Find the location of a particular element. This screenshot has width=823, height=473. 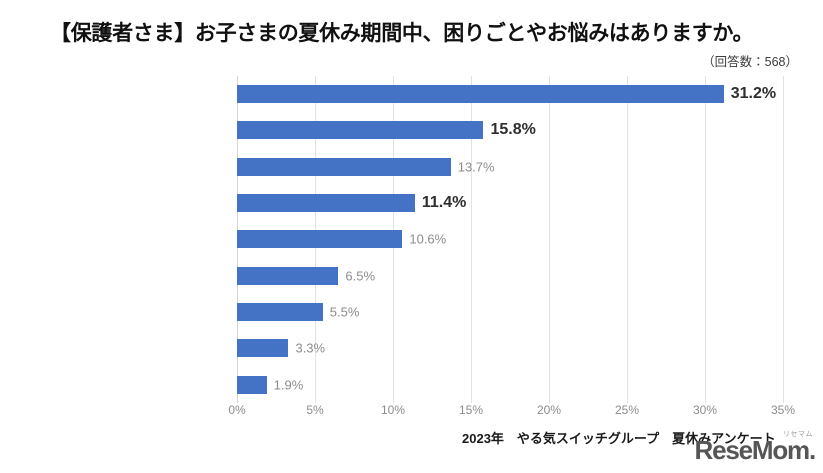

bar-row: 生活リズムの乱れ31.2% is located at coordinates (510, 94).